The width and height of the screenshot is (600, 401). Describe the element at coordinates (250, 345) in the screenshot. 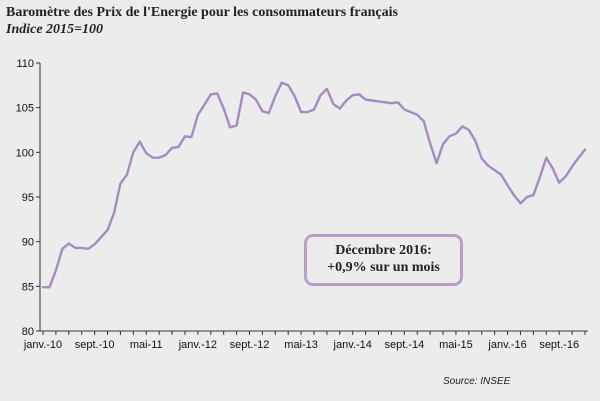

I see `x-tick-label: sept.-12` at that location.